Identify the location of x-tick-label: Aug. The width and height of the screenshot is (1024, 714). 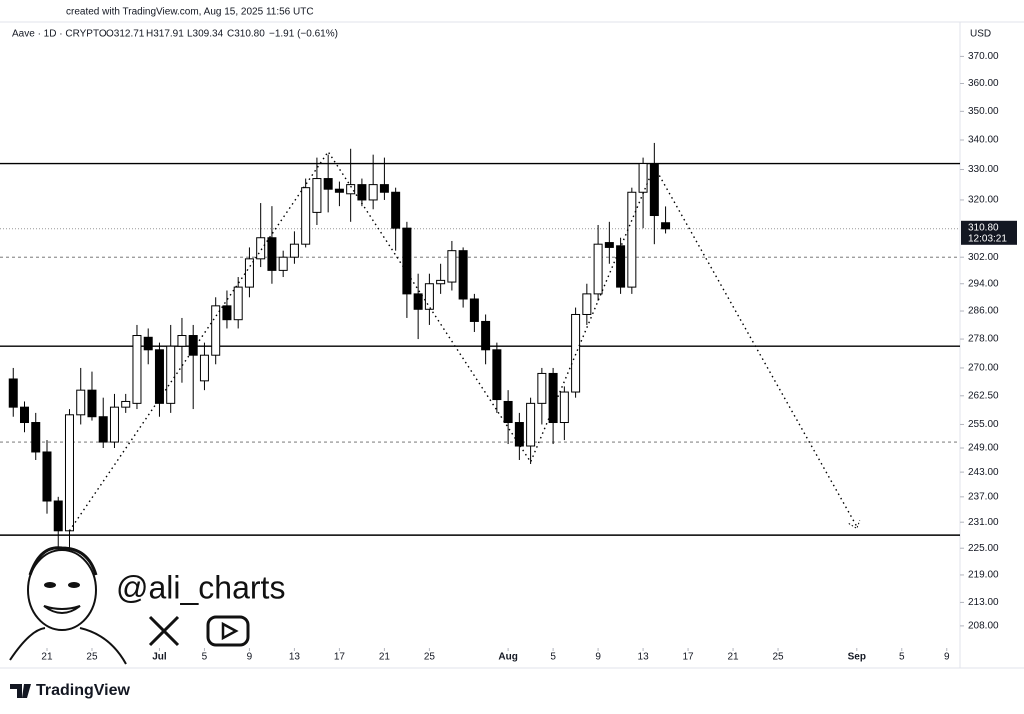
(507, 657).